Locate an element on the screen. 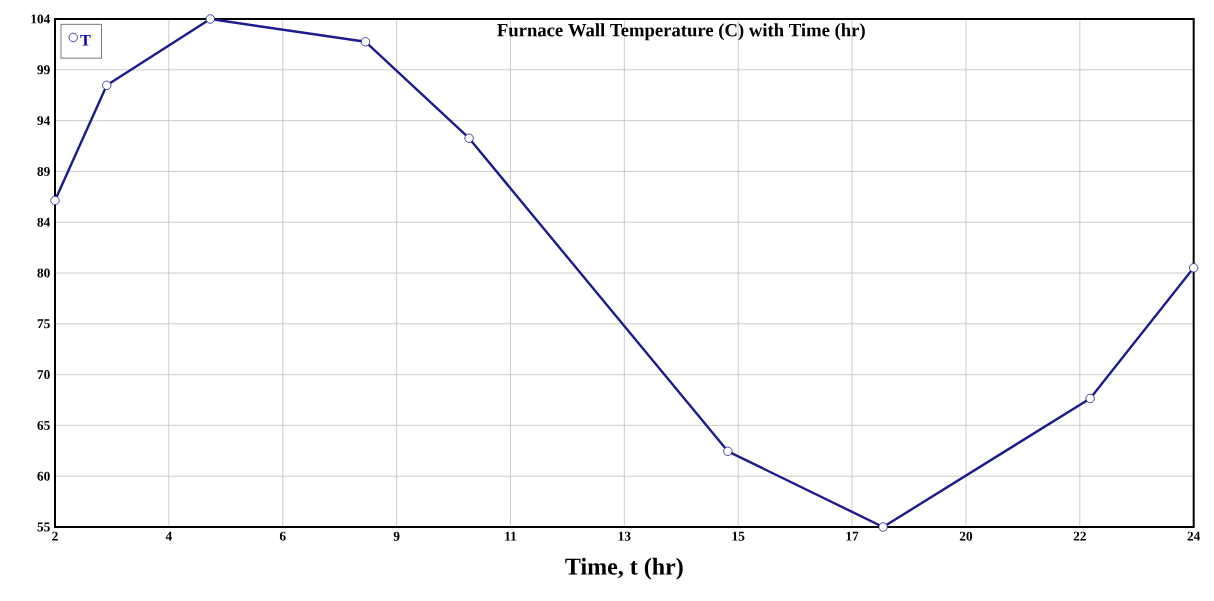 The height and width of the screenshot is (601, 1214). y-tick-label: 89 is located at coordinates (43, 171).